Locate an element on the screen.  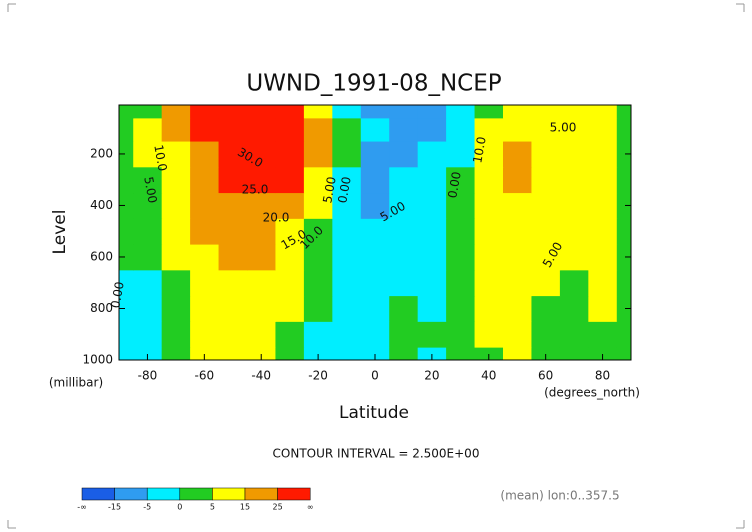
footnote: (mean) lon:0..357.5 is located at coordinates (559, 496).